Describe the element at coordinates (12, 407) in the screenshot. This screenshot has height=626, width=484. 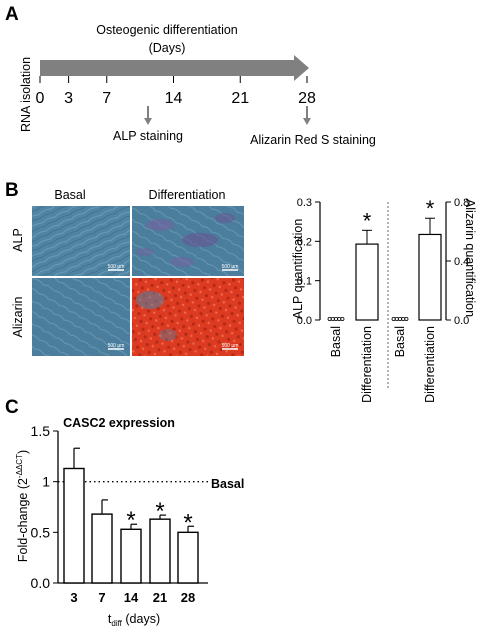
I see `panel-c-label: C` at that location.